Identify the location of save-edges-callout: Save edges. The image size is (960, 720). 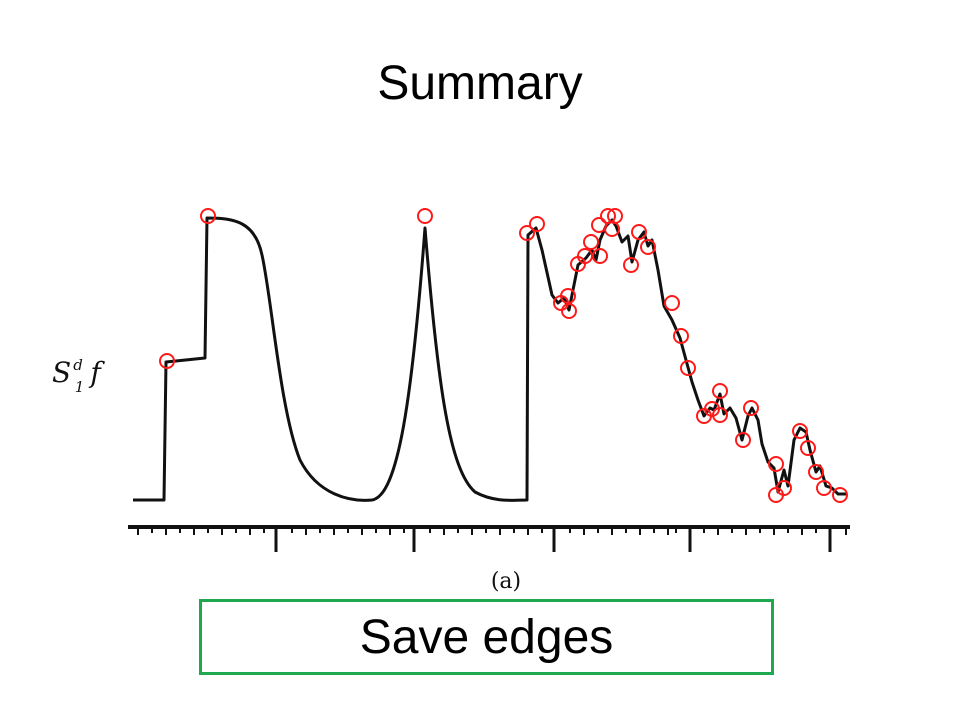
(486, 637).